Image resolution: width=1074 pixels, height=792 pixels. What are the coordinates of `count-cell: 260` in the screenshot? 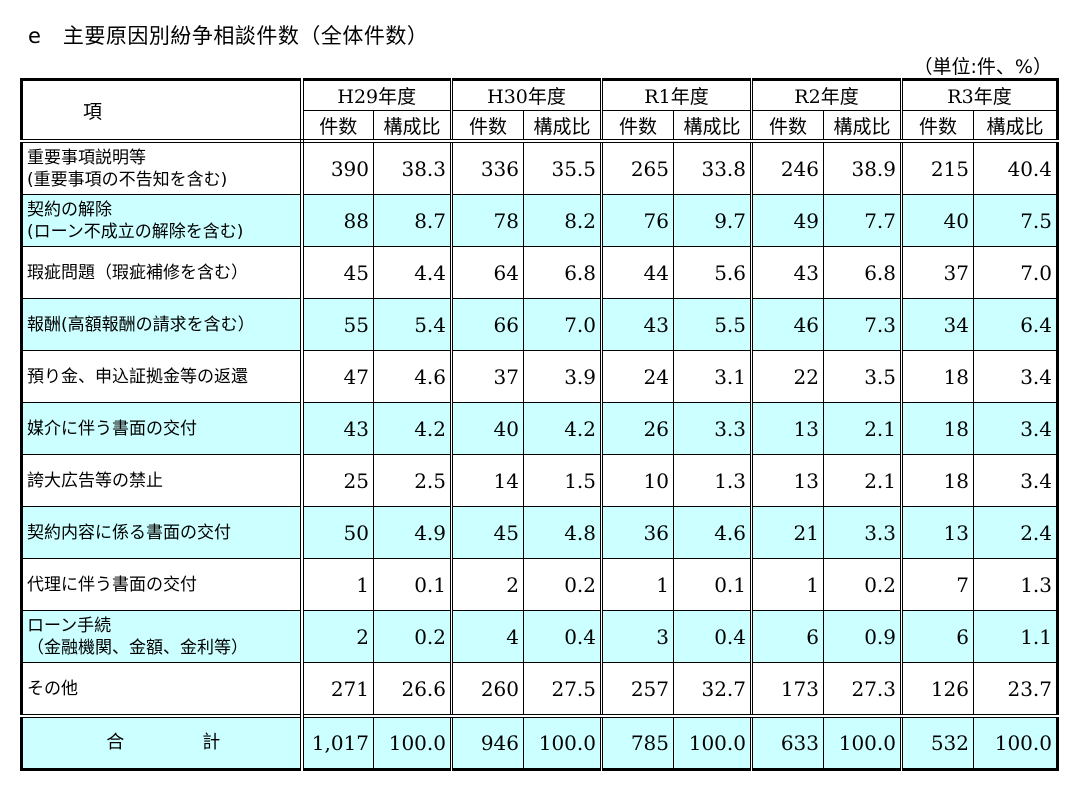 It's located at (487, 689).